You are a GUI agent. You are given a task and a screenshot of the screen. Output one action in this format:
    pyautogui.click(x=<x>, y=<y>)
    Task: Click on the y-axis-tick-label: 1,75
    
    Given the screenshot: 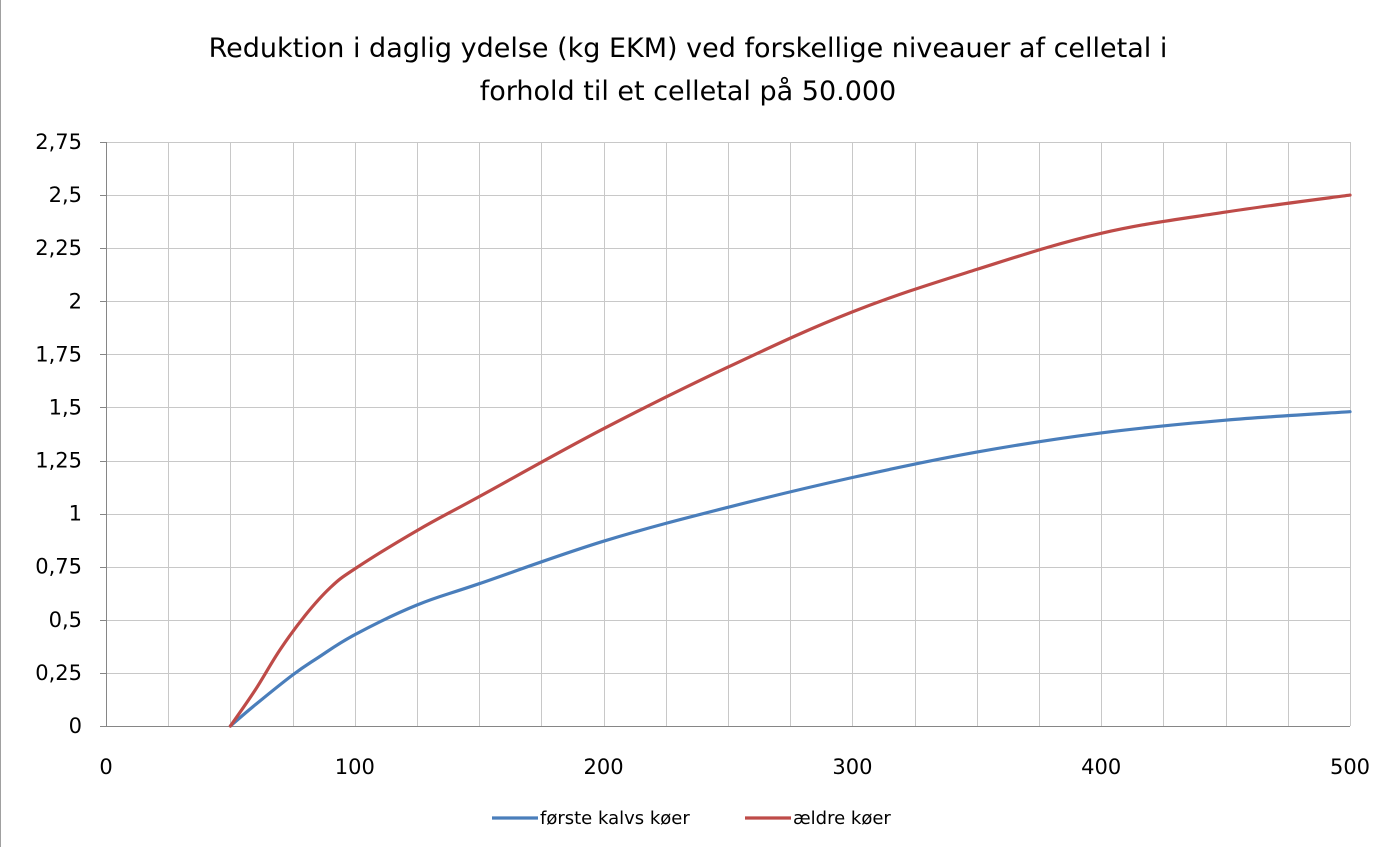 What is the action you would take?
    pyautogui.click(x=58, y=354)
    